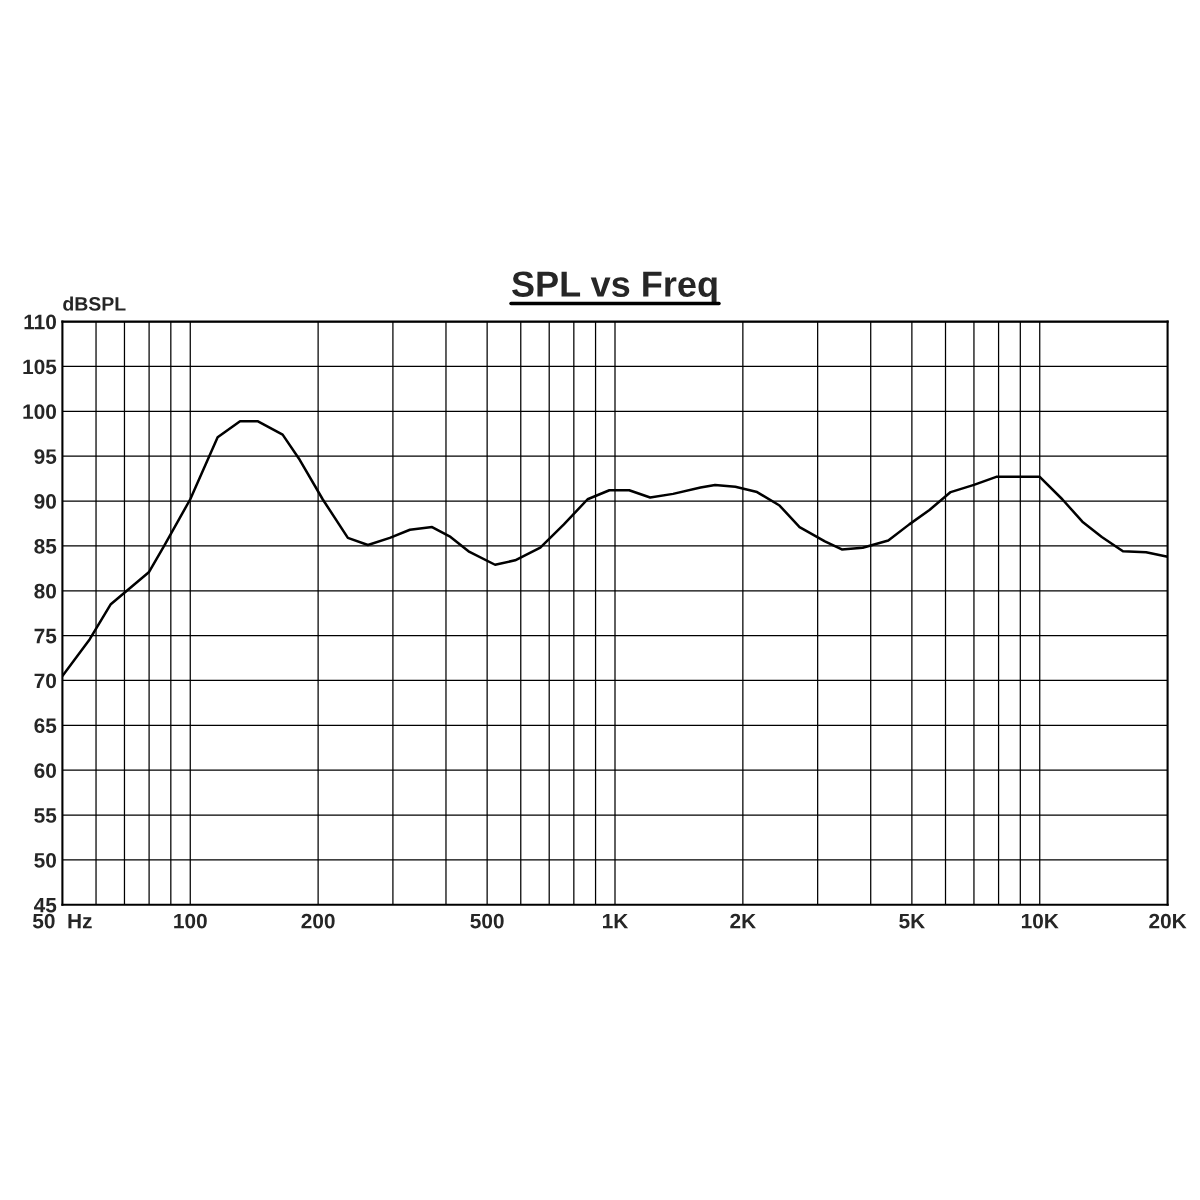 The width and height of the screenshot is (1200, 1200). Describe the element at coordinates (45, 501) in the screenshot. I see `y-tick-label: 90` at that location.